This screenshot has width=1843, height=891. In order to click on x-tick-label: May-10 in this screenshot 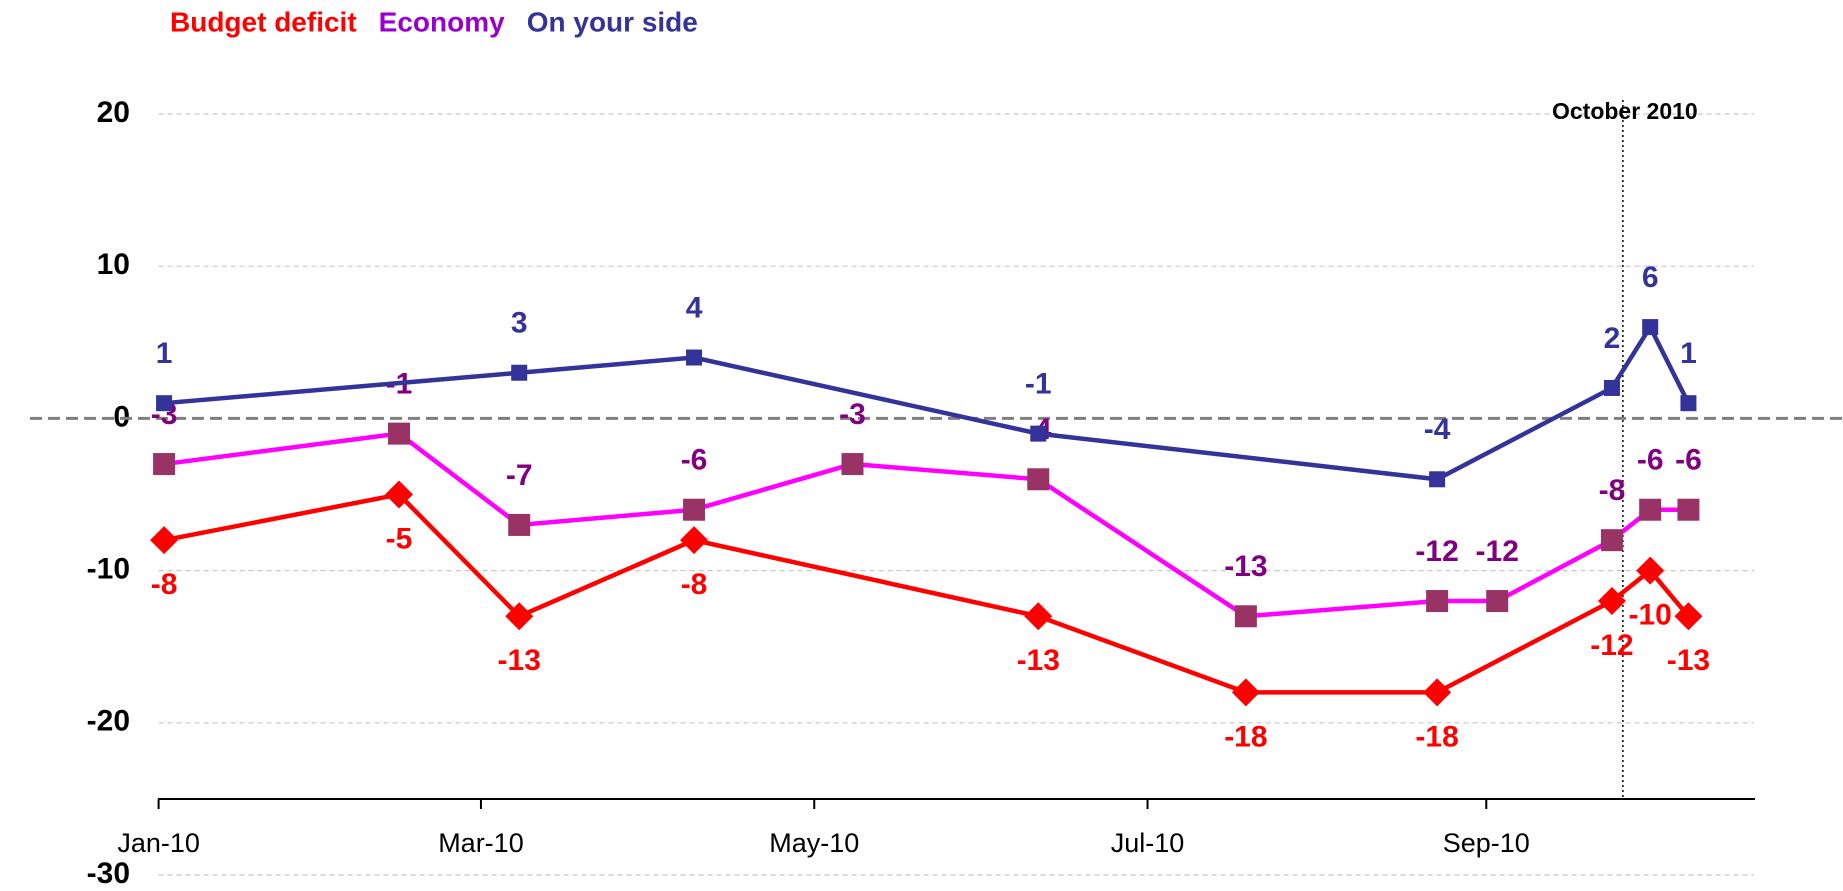, I will do `click(814, 843)`.